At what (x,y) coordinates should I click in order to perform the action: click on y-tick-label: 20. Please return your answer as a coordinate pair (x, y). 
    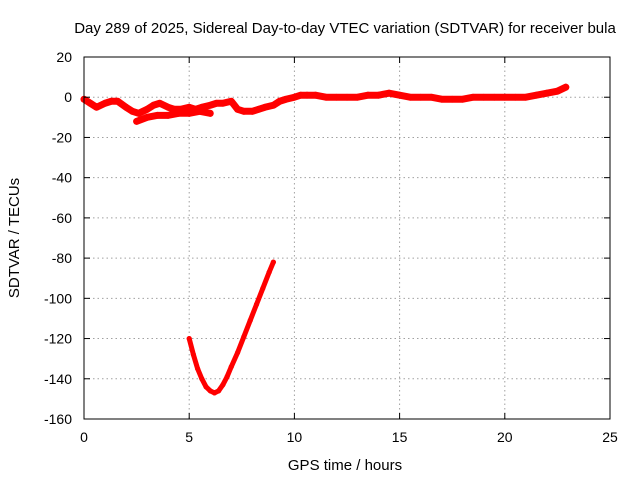
    Looking at the image, I should click on (64, 57).